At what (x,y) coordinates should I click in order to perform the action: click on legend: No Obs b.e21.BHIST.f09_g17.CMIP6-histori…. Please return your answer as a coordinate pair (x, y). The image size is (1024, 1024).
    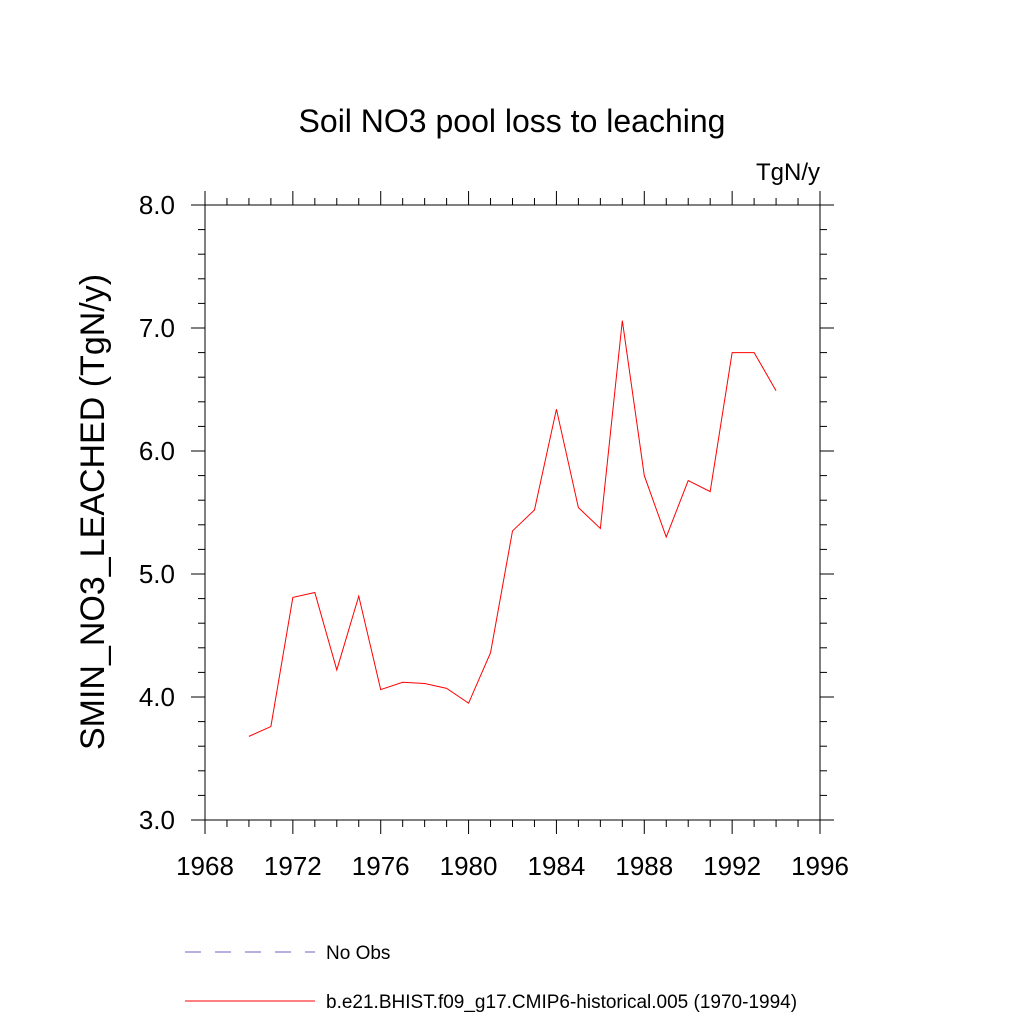
    Looking at the image, I should click on (491, 978).